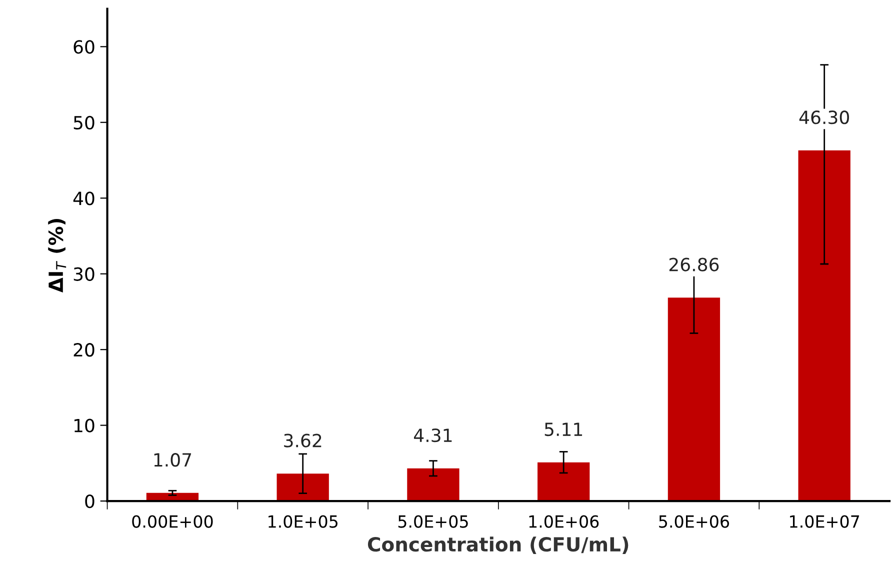 The width and height of the screenshot is (894, 586). What do you see at coordinates (433, 435) in the screenshot?
I see `data-label: 4.31` at bounding box center [433, 435].